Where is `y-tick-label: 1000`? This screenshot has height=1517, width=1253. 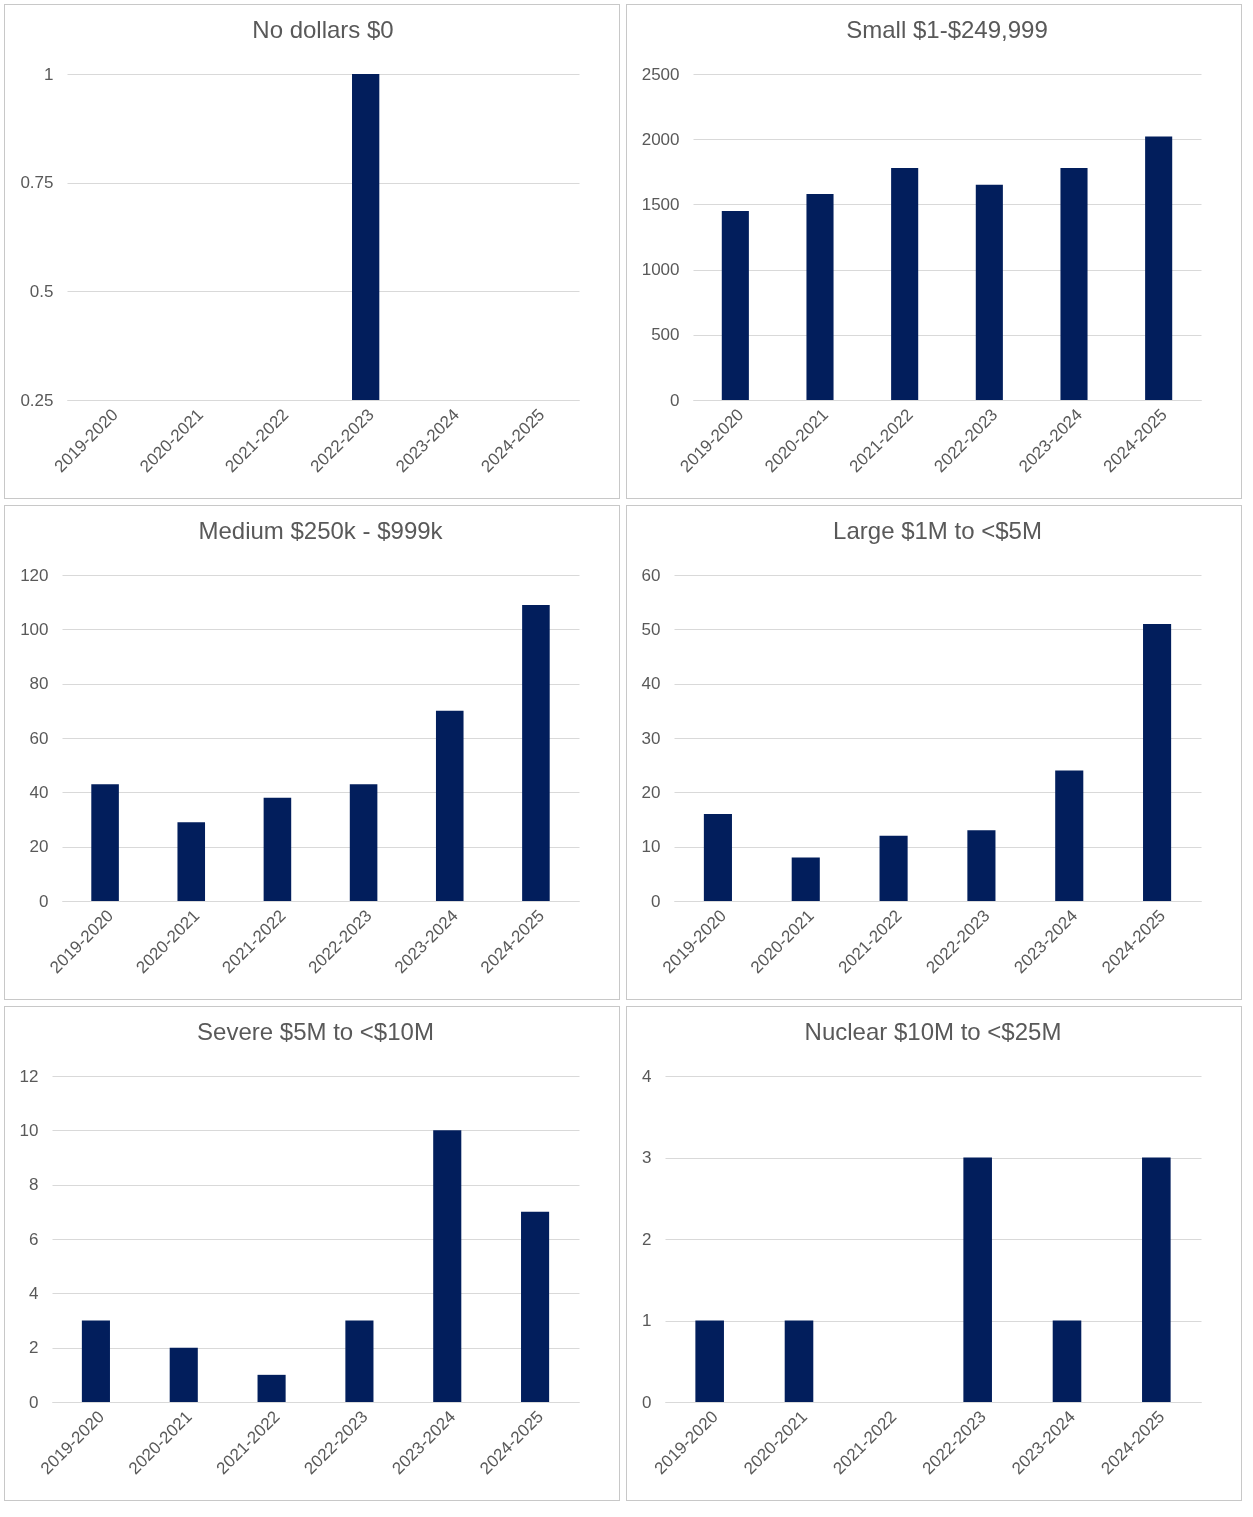 y-tick-label: 1000 is located at coordinates (660, 270).